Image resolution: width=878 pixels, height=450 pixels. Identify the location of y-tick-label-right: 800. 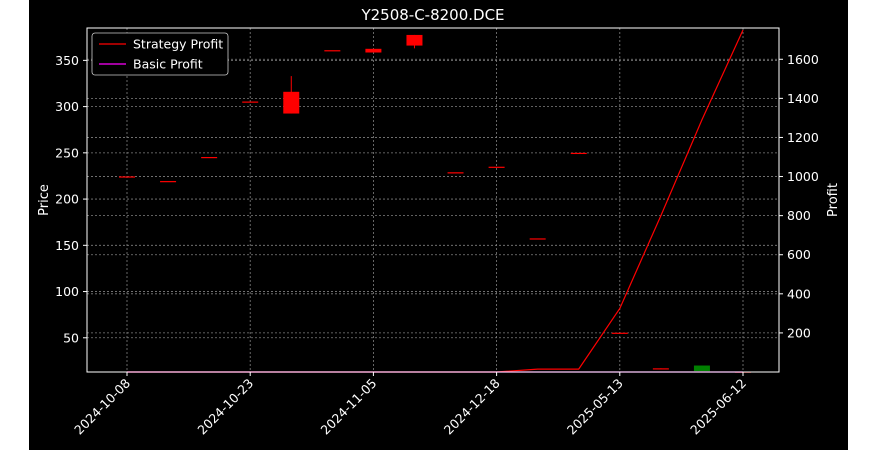
(799, 215).